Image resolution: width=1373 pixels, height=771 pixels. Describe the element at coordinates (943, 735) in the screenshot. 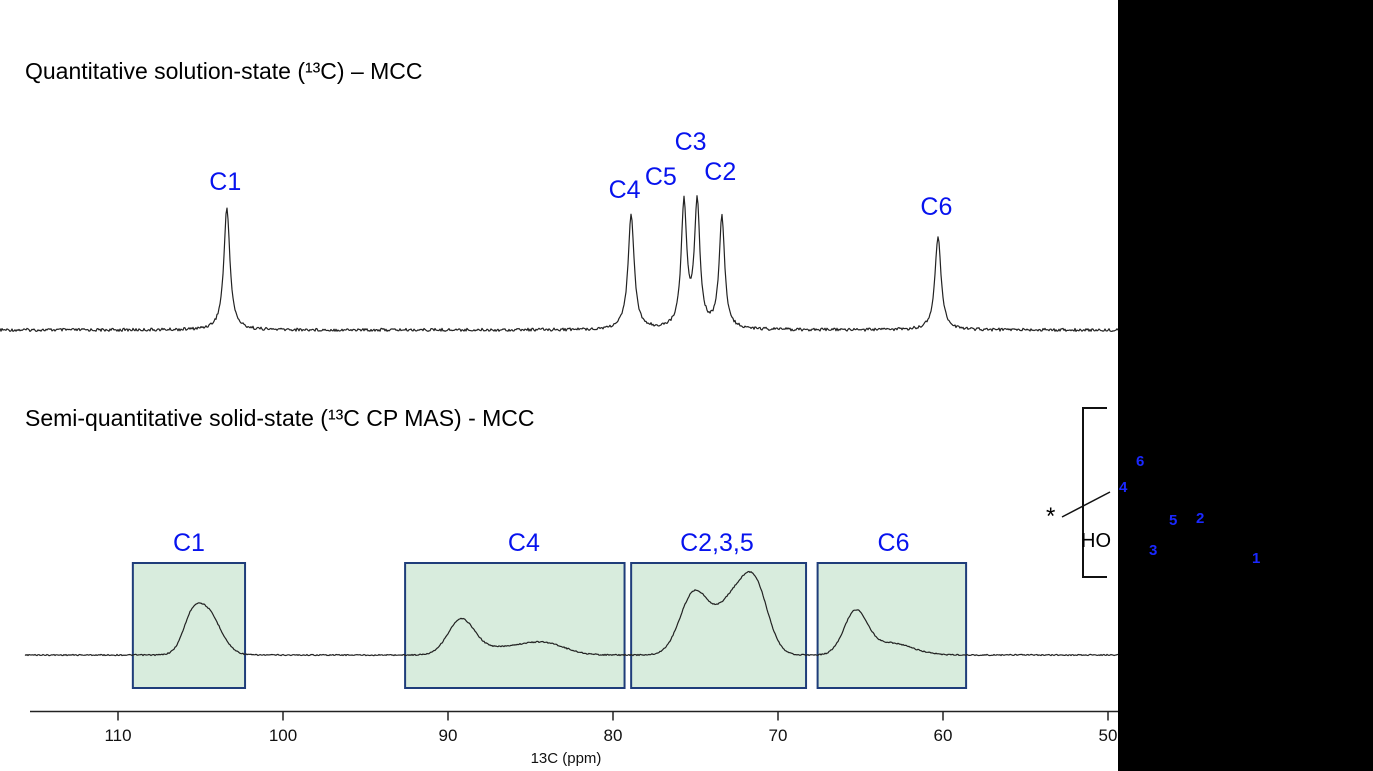

I see `x-tick-label-60: 60` at that location.